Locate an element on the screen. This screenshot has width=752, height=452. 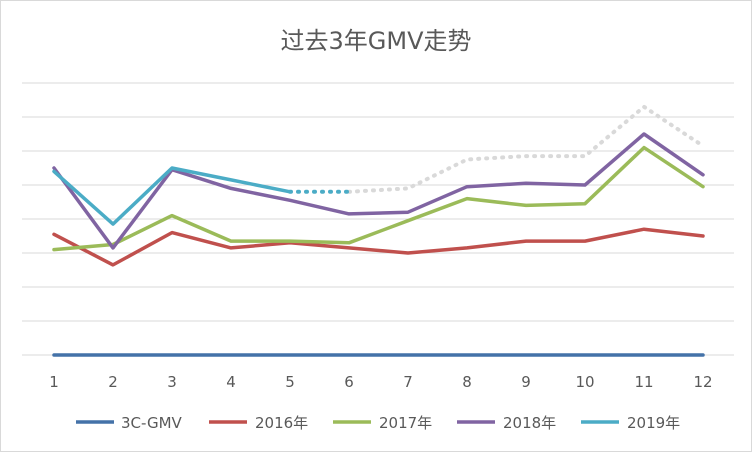
legend-label: 2019年 is located at coordinates (653, 423).